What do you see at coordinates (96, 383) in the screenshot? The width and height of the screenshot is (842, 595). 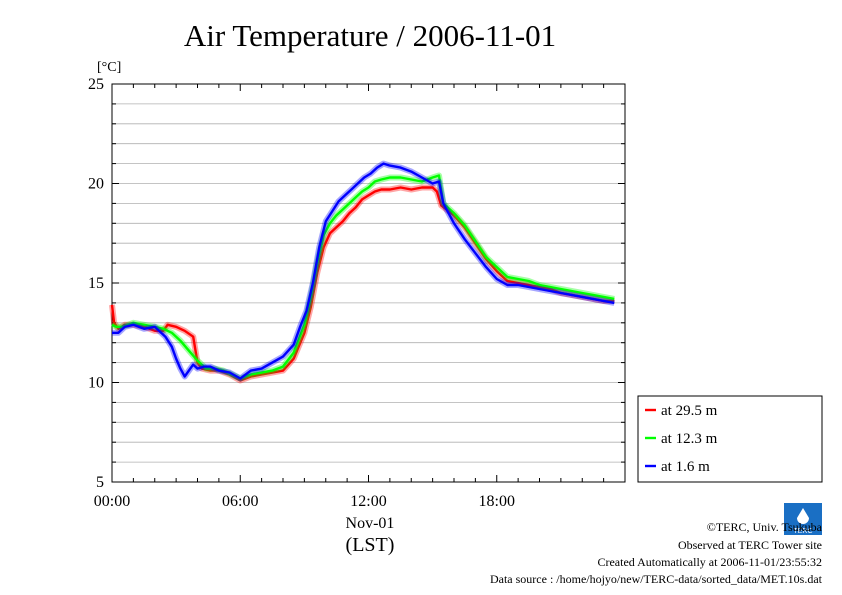 I see `y-tick-label: 10` at bounding box center [96, 383].